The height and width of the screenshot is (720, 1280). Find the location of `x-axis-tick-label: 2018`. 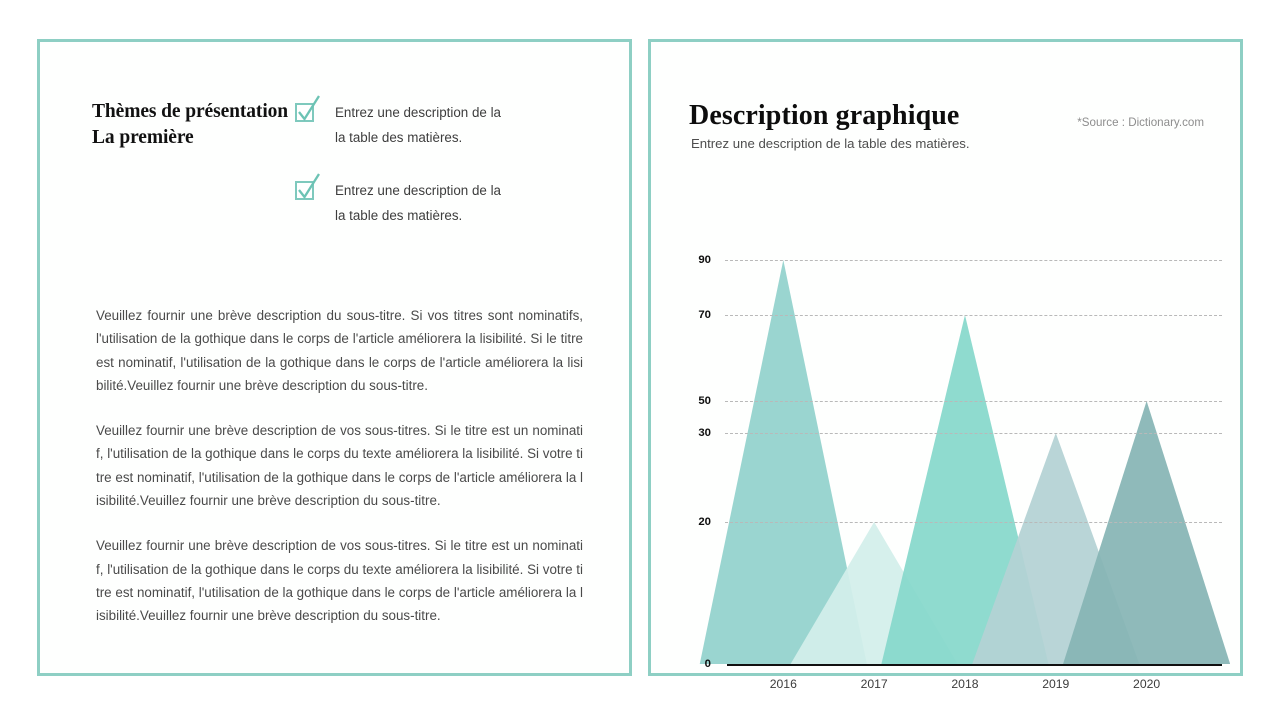

x-axis-tick-label: 2018 is located at coordinates (965, 684).